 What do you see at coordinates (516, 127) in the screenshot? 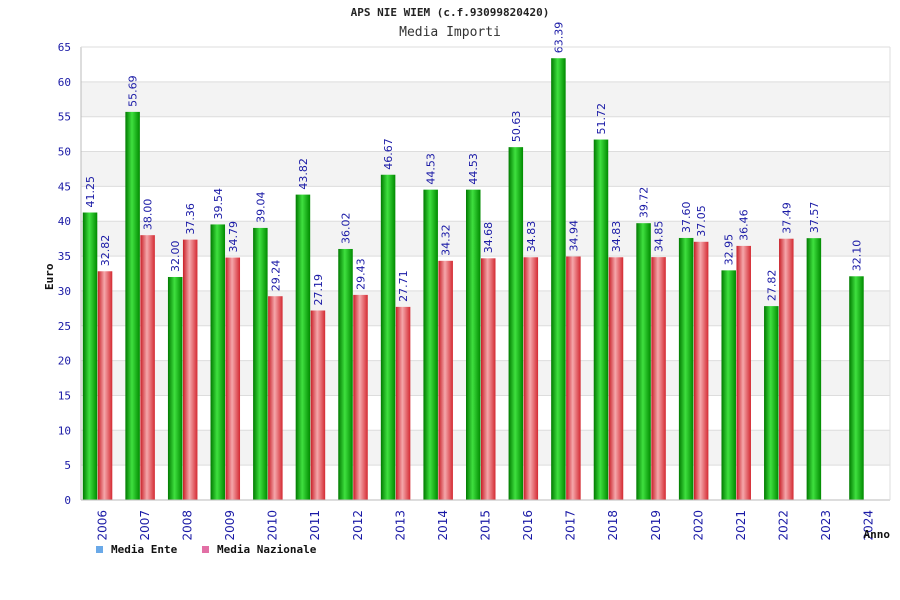
I see `value-label: 50.63` at bounding box center [516, 127].